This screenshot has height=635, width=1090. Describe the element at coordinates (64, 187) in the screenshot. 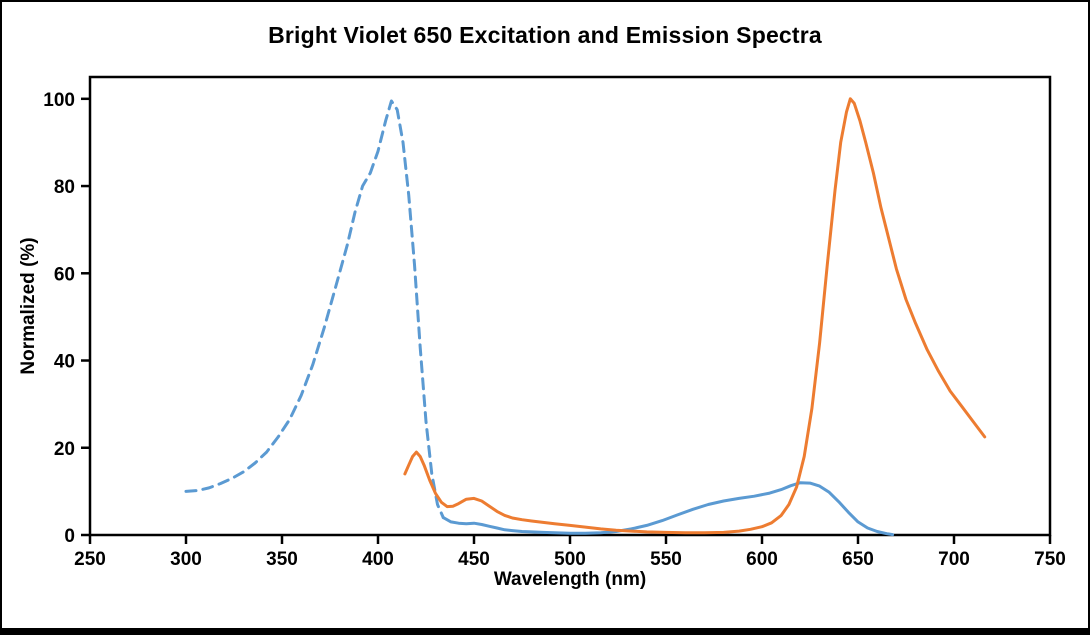

I see `y-tick-label: 80` at that location.